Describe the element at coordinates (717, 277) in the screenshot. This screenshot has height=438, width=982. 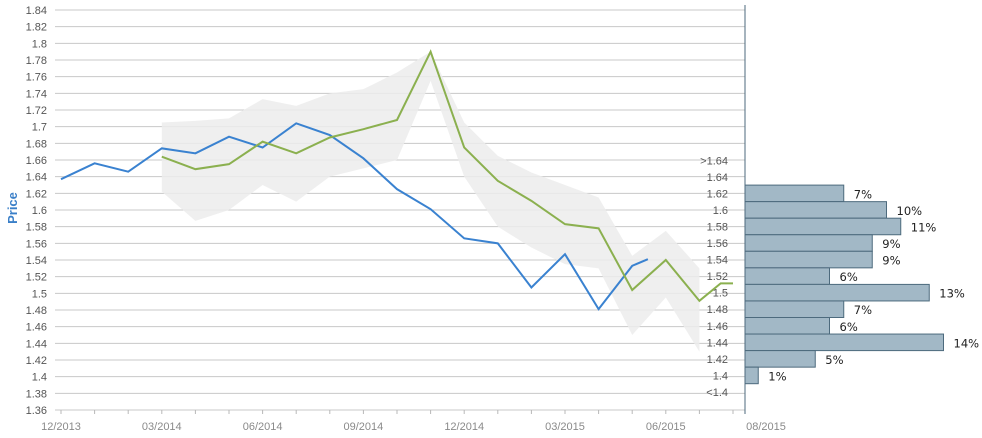
I see `histogram-bin-label: 1.52` at that location.